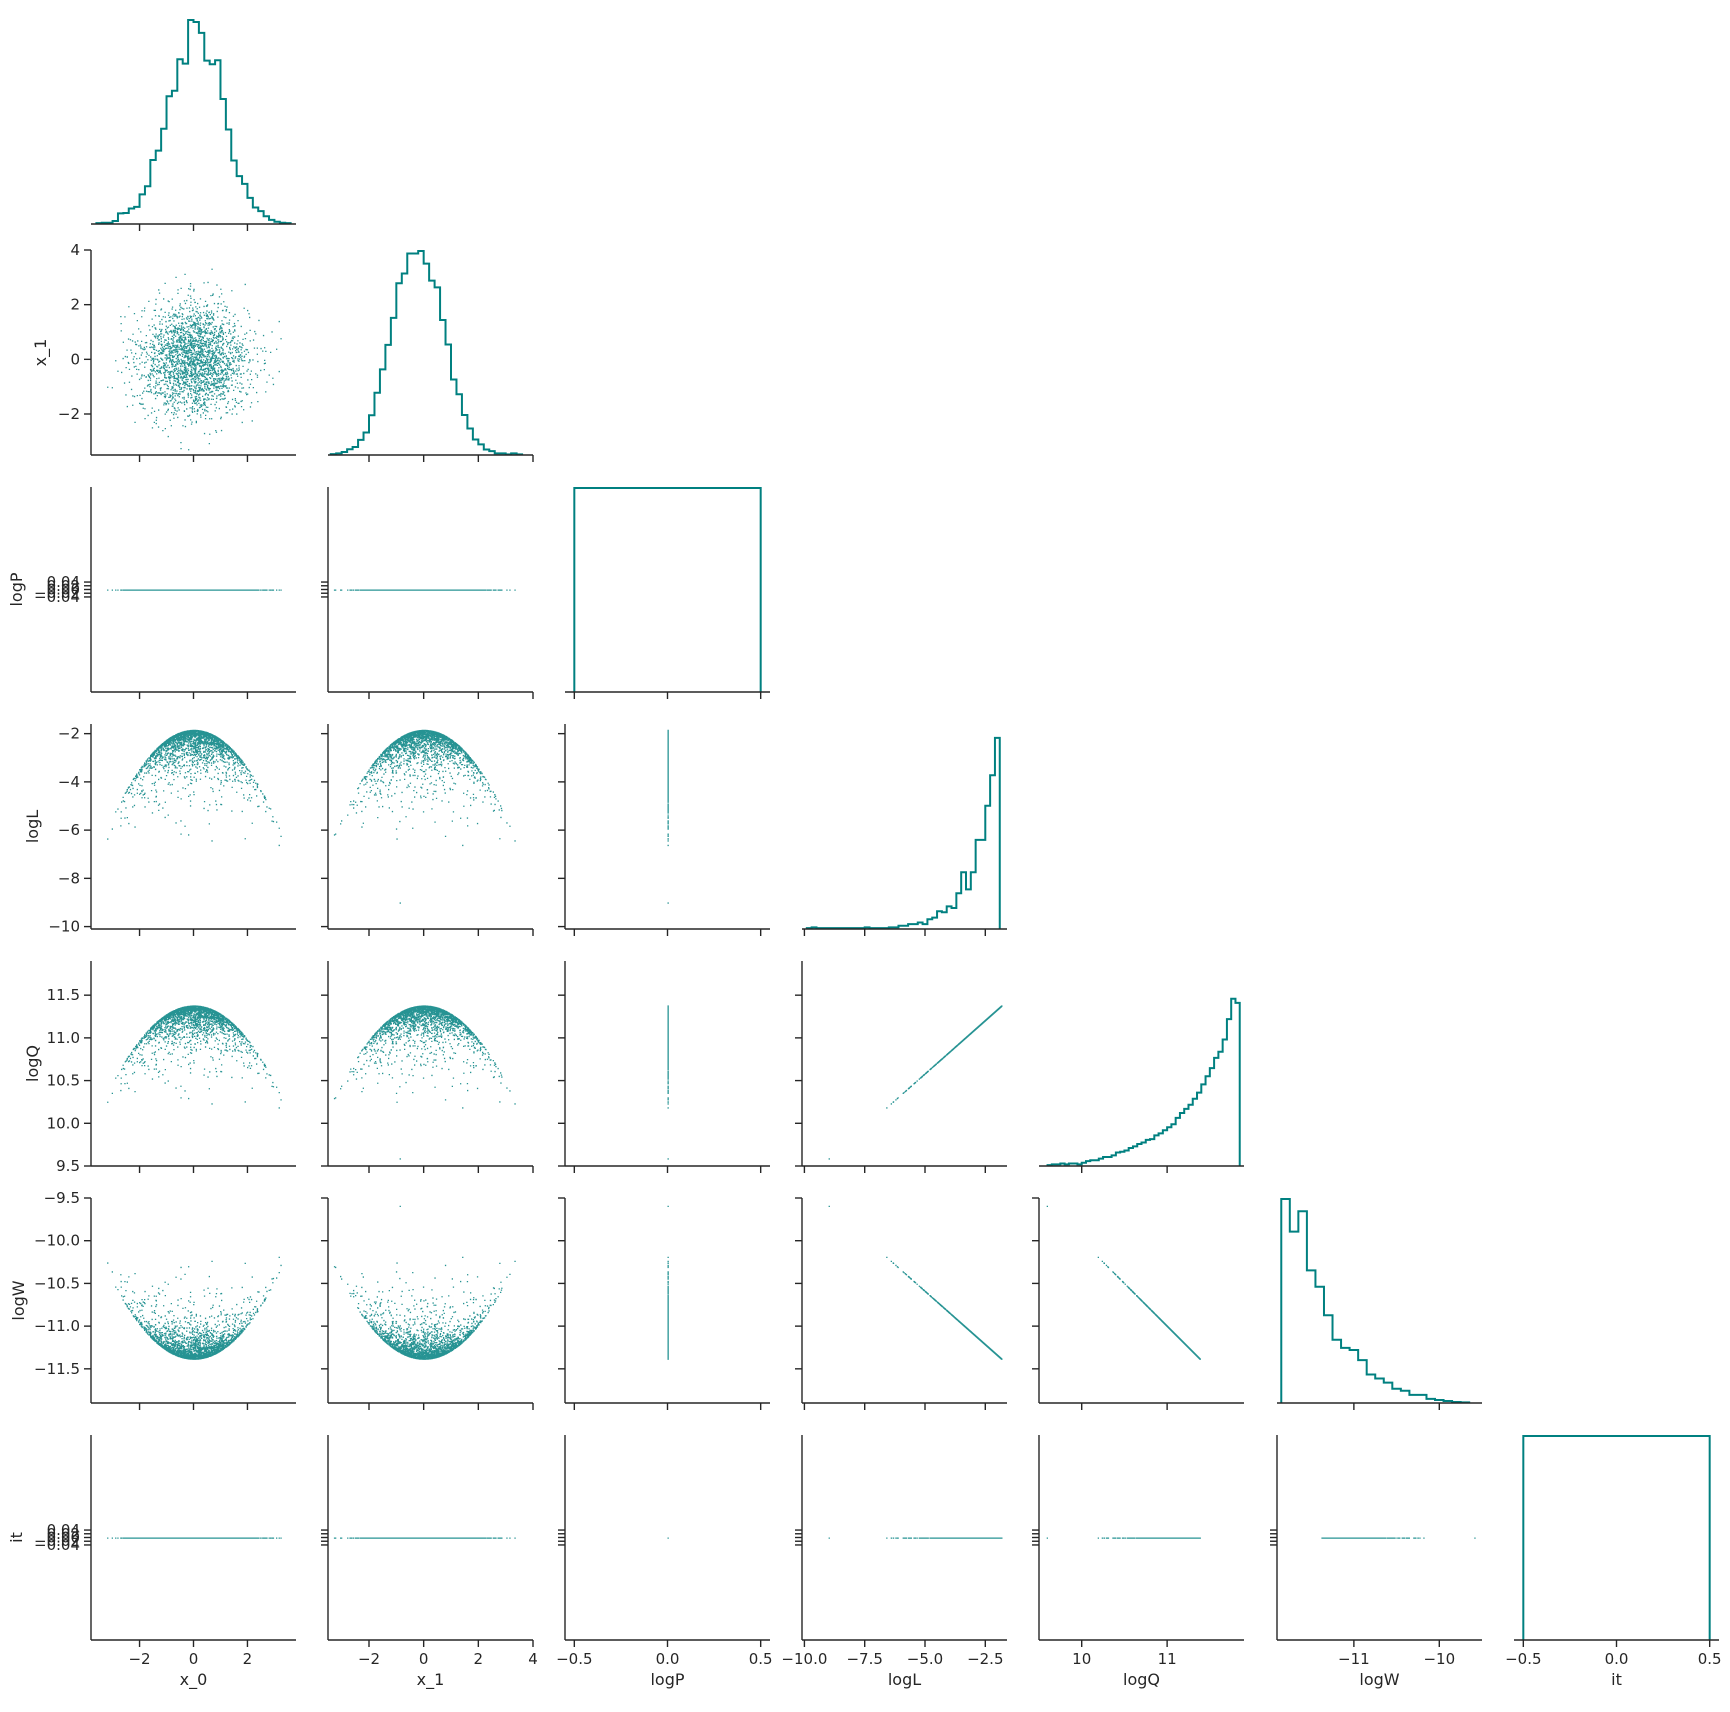  What do you see at coordinates (915, 1538) in the screenshot?
I see `scatter-it-vs-logL` at bounding box center [915, 1538].